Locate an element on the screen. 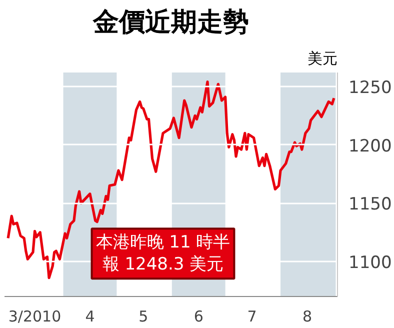  chart-title: 金價近期走勢 is located at coordinates (170, 23).